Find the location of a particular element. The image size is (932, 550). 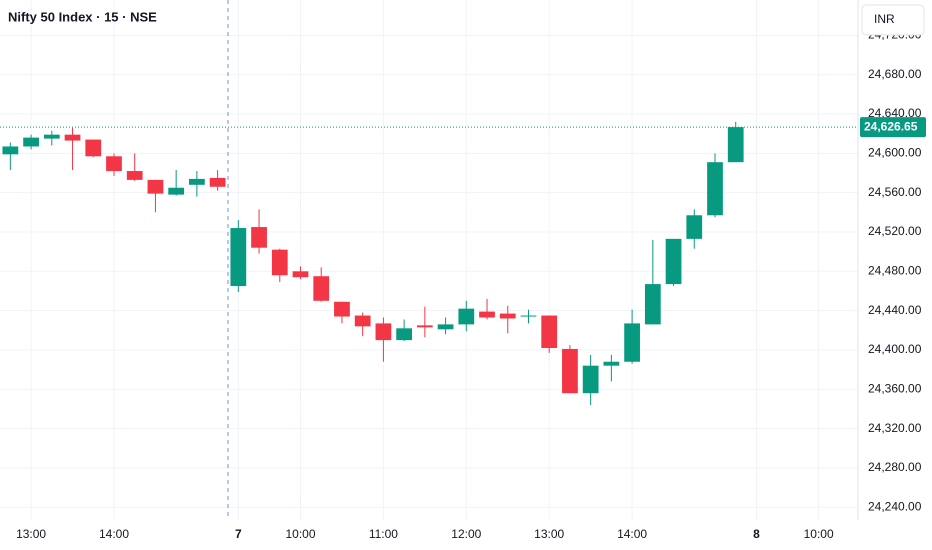

y-tick-label: 24,680.00 is located at coordinates (895, 74).